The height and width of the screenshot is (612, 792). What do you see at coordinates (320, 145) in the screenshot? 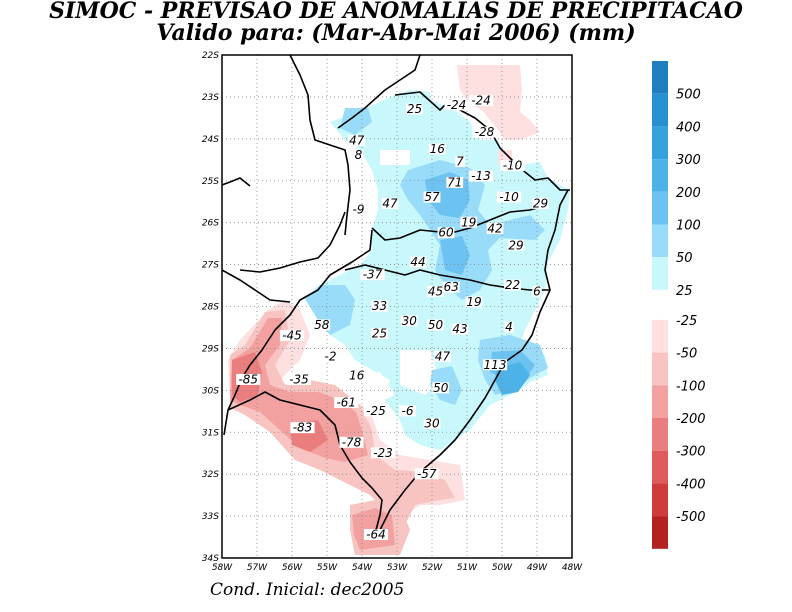
I see `border-paraguay-paraná` at bounding box center [320, 145].